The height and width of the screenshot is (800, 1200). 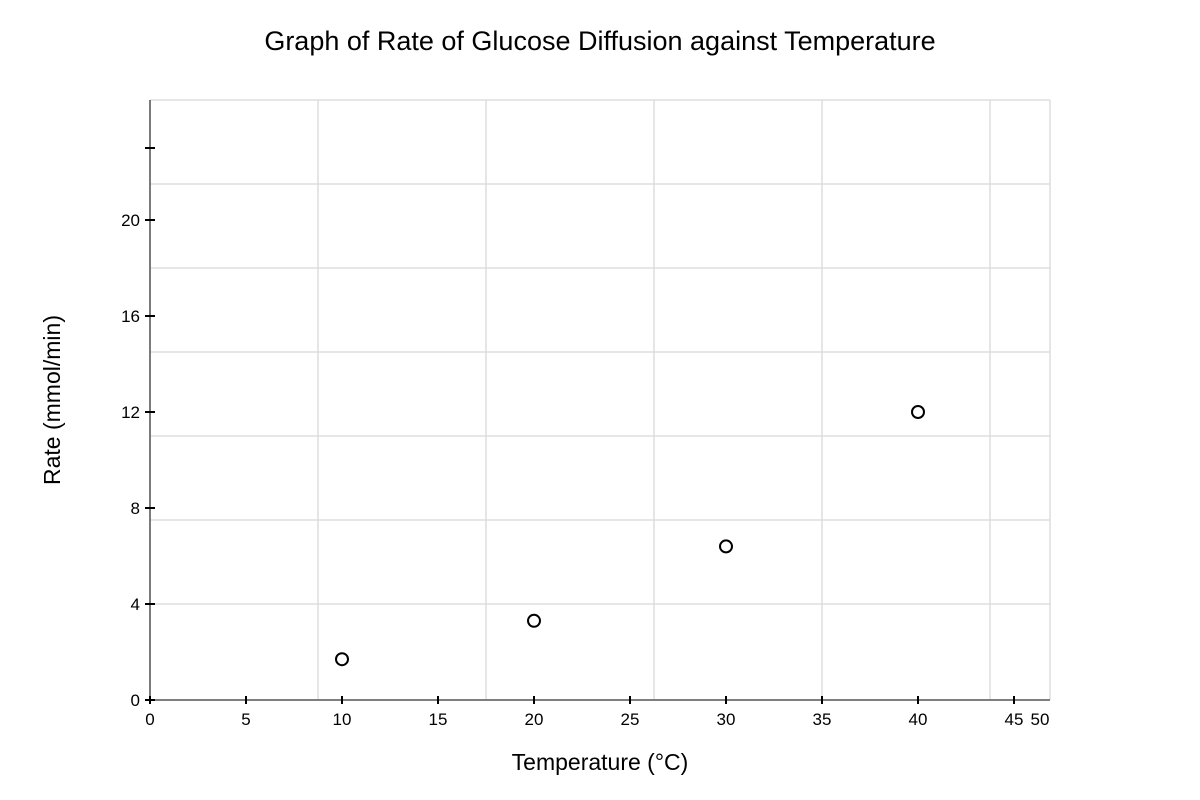 I want to click on y-tick-label: 0, so click(x=135, y=700).